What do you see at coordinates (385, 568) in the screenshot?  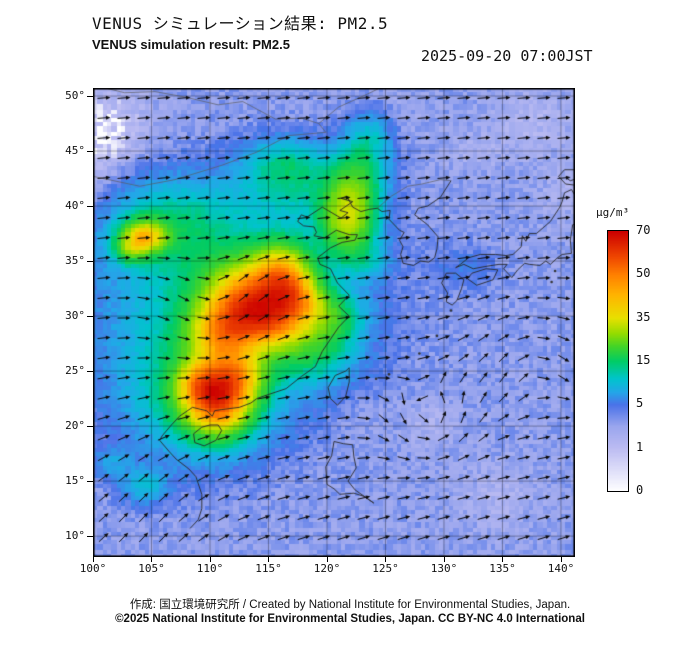 I see `lon-tick-label: 125°` at bounding box center [385, 568].